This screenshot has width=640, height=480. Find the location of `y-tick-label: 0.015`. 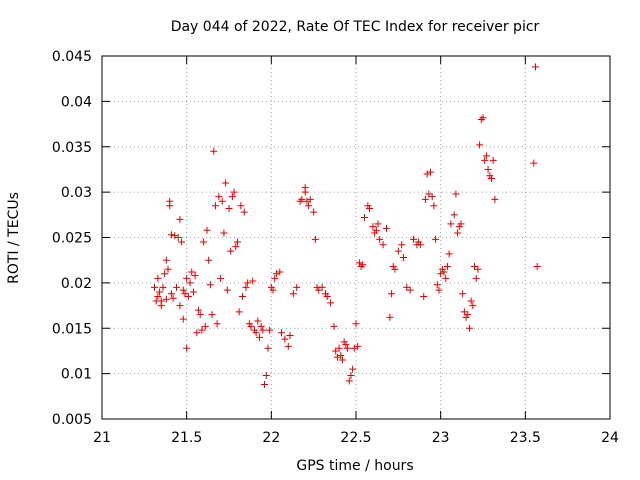

y-tick-label: 0.015 is located at coordinates (72, 329).